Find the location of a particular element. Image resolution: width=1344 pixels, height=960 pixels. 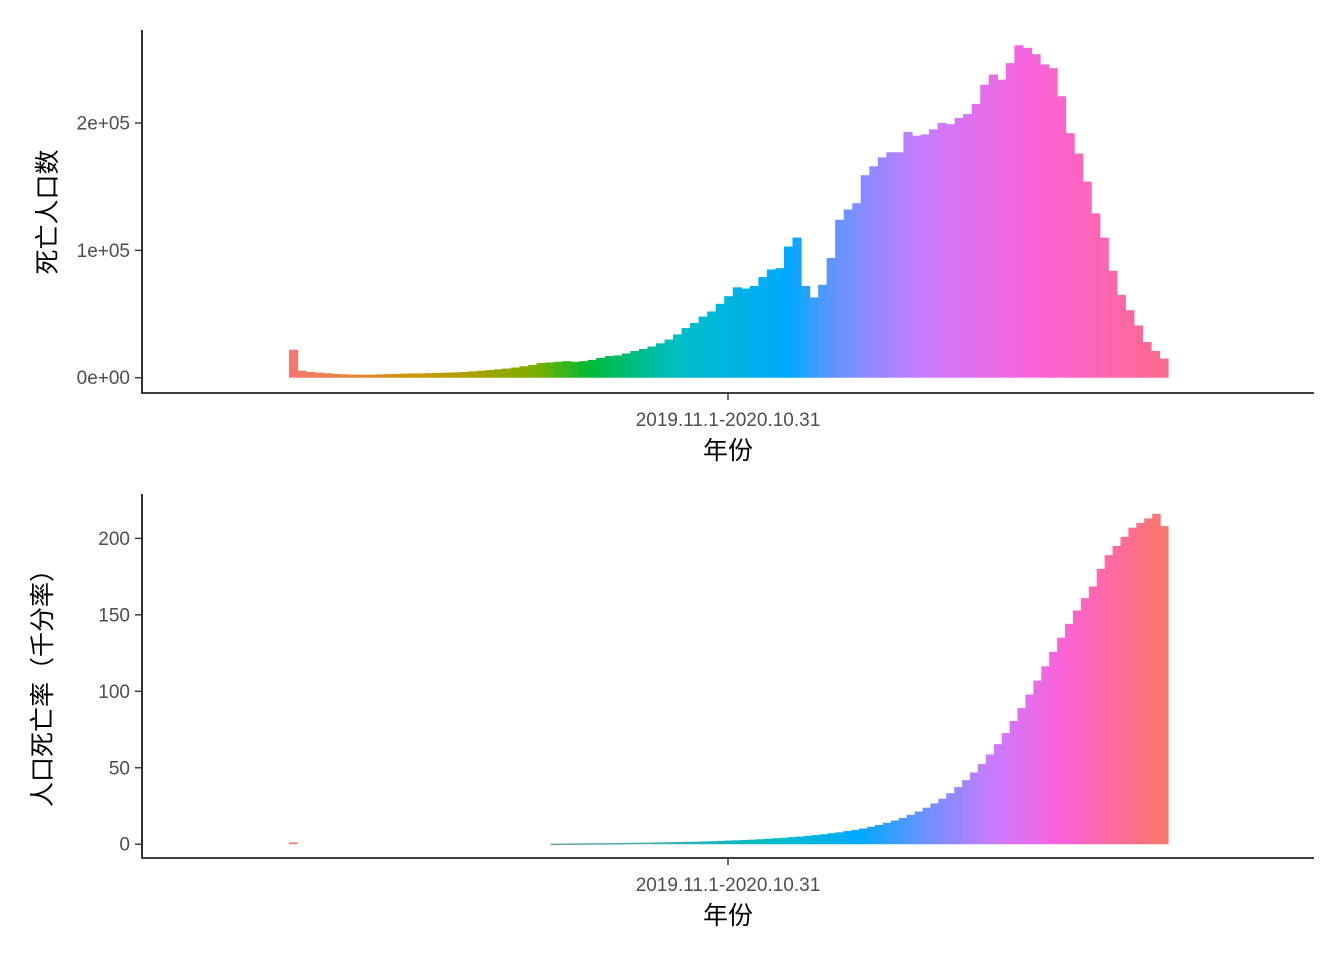

y-tick-label: 200 is located at coordinates (114, 539).